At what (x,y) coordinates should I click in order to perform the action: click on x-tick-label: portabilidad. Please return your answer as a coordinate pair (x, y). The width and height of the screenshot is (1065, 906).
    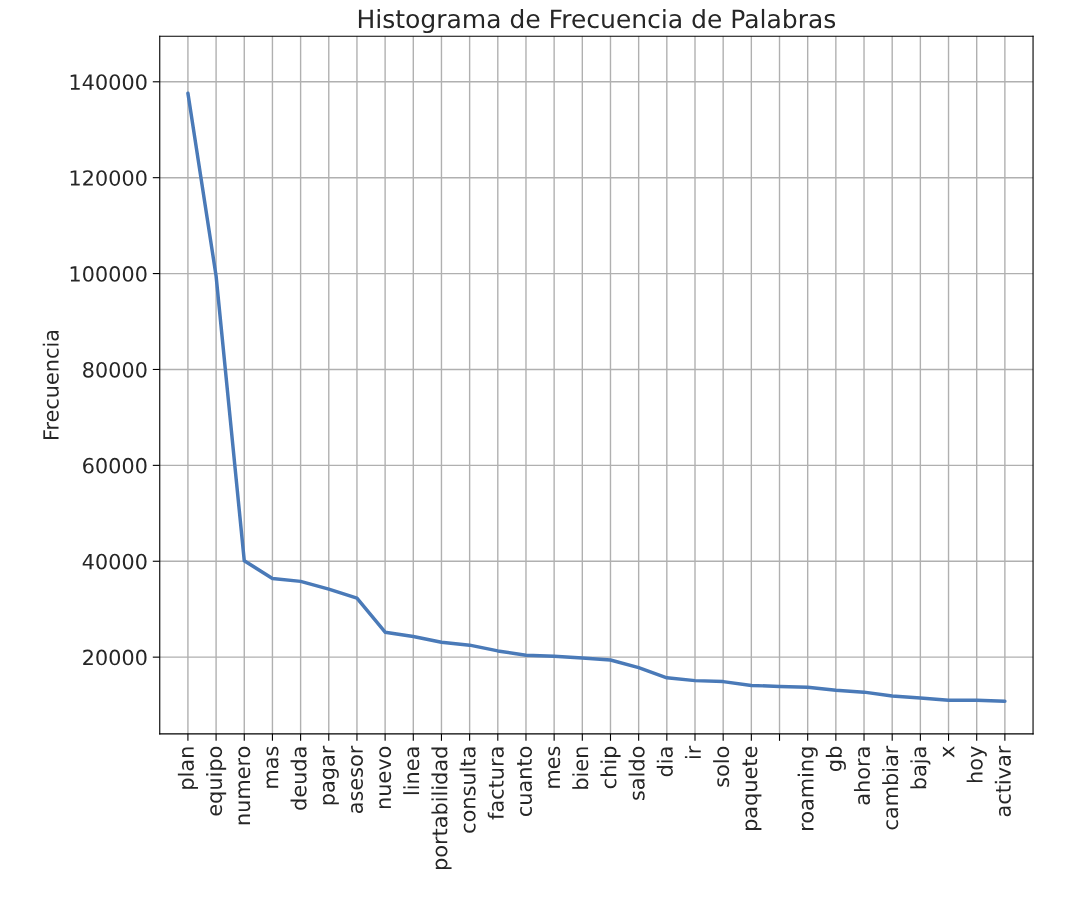
    Looking at the image, I should click on (441, 808).